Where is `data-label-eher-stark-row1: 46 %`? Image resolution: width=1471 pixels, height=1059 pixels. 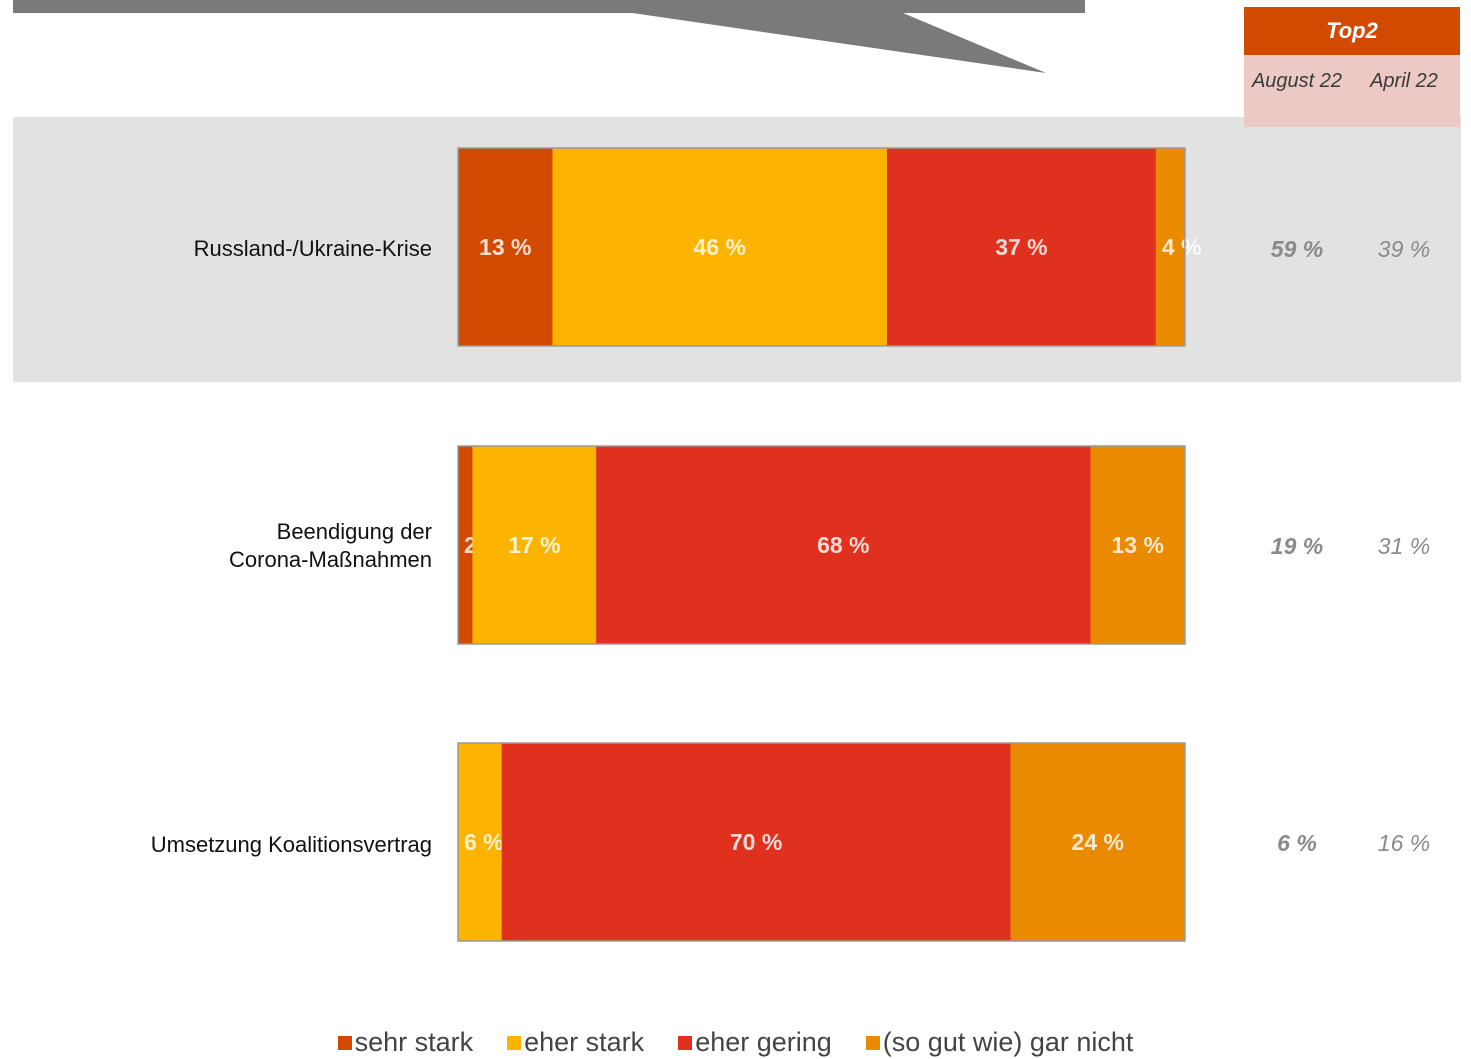
data-label-eher-stark-row1: 46 % is located at coordinates (720, 247).